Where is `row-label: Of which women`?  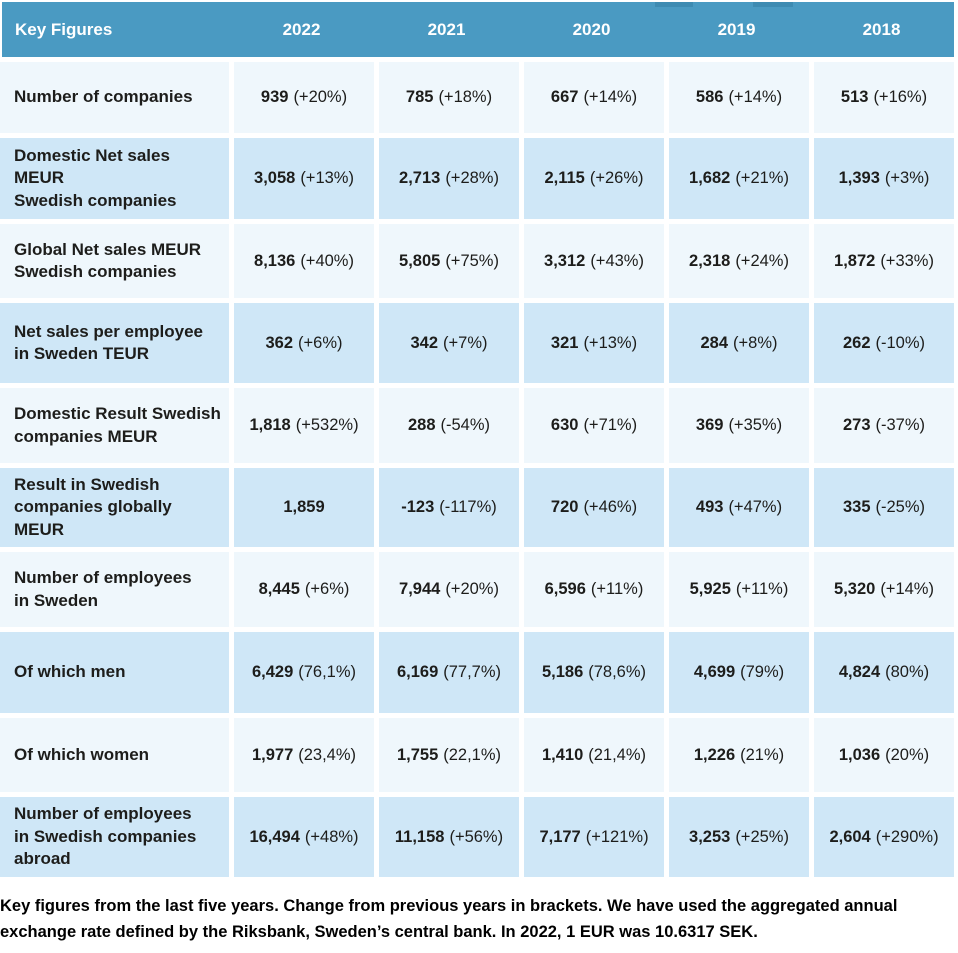 row-label: Of which women is located at coordinates (82, 754).